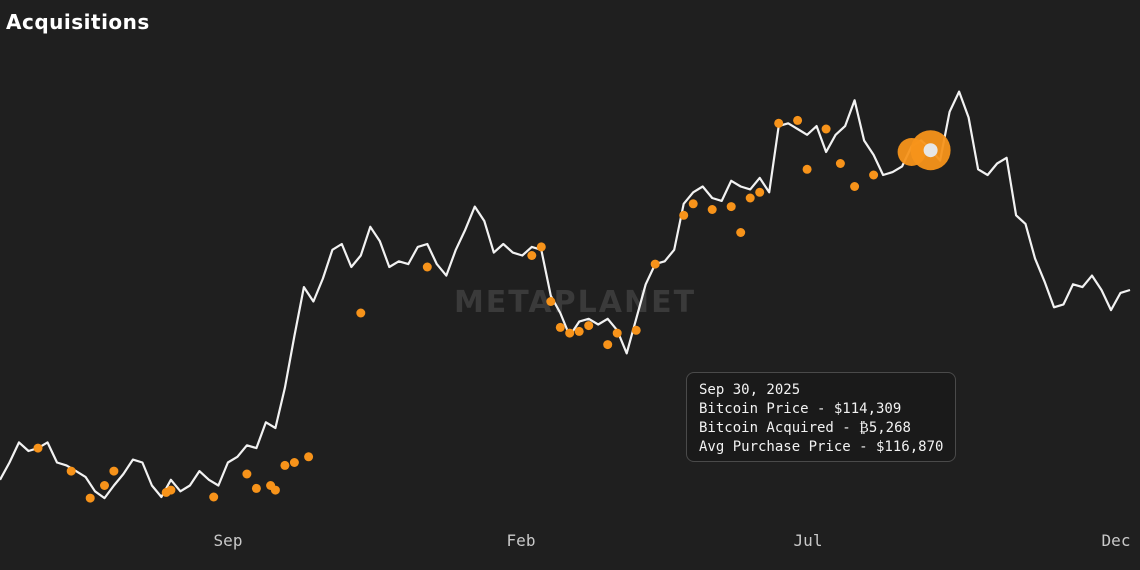  Describe the element at coordinates (1116, 540) in the screenshot. I see `x-tick-label: Dec` at that location.